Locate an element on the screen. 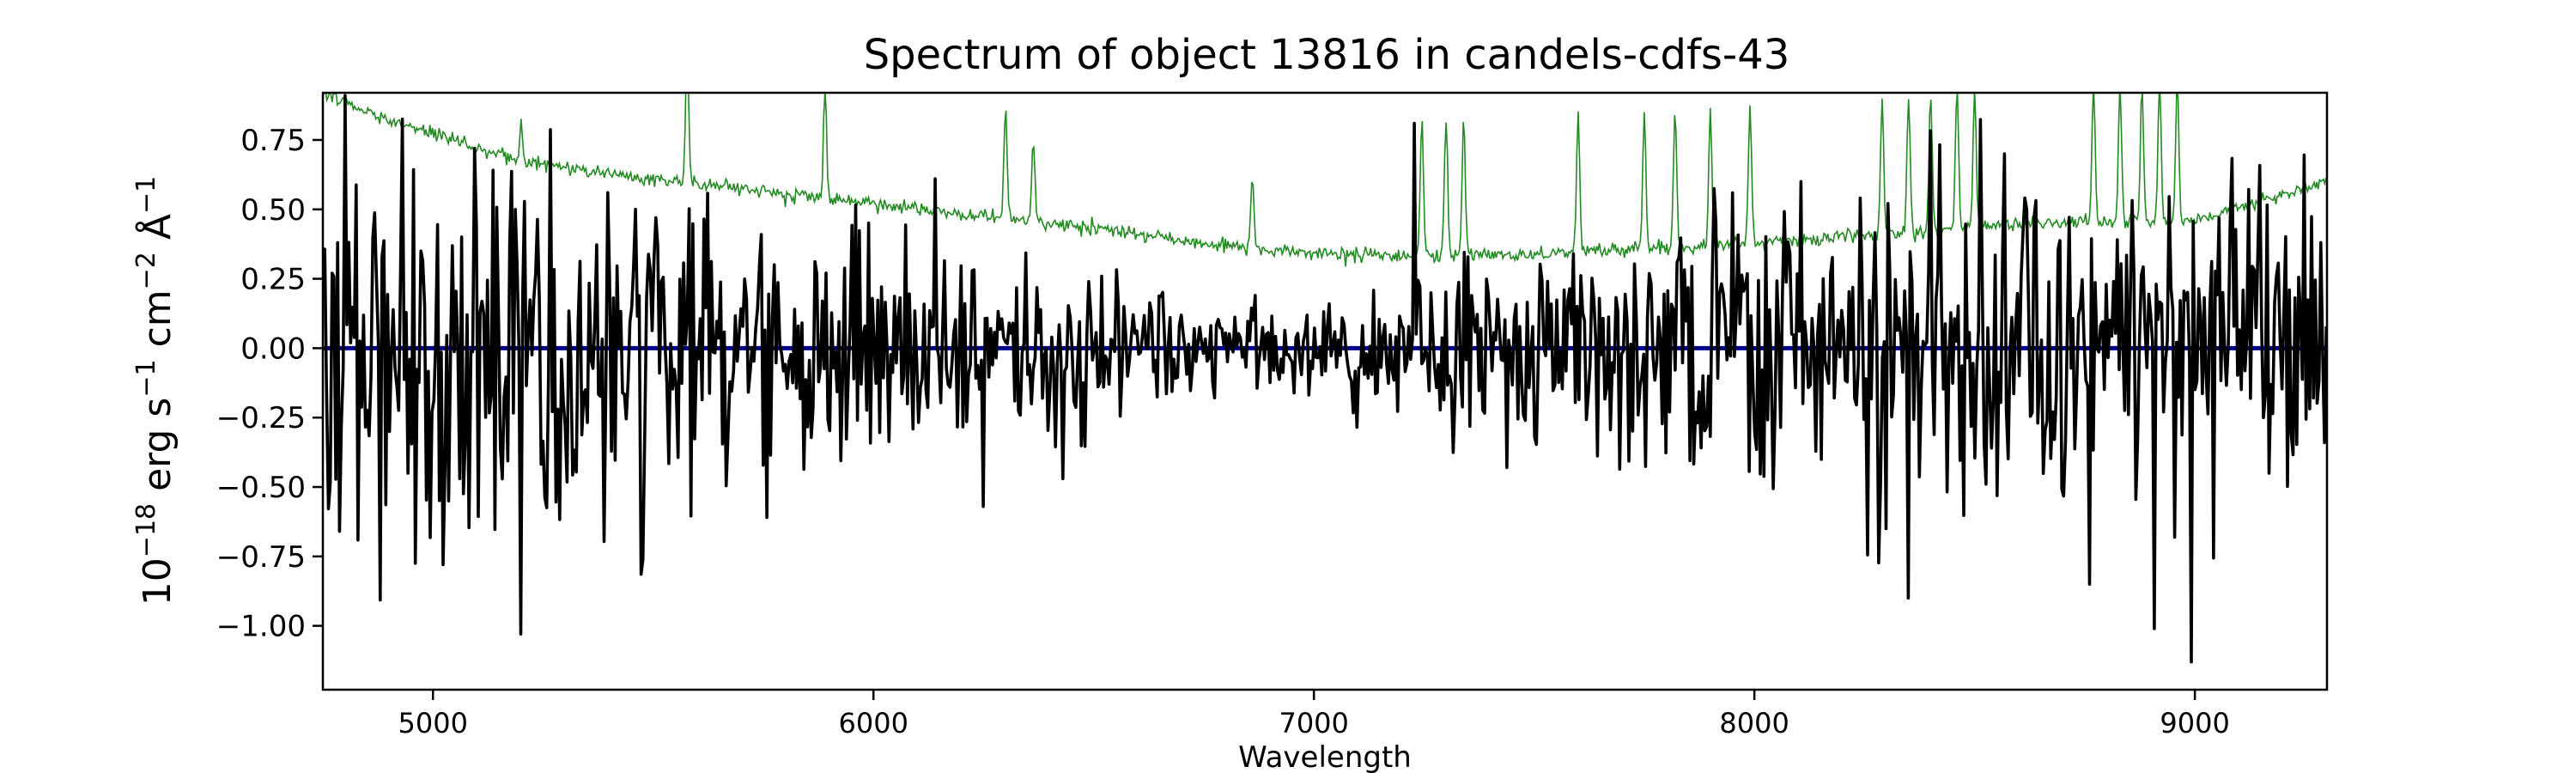  y-axis-label: 10−18 erg s−1 cm−2 Å−1 is located at coordinates (155, 391).